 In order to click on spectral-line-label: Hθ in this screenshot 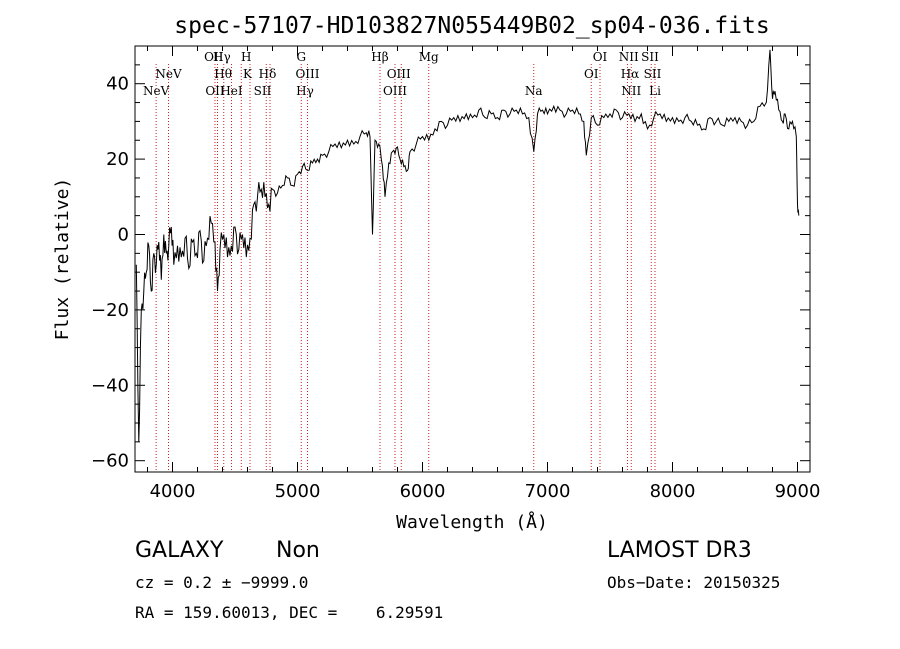, I will do `click(223, 74)`.